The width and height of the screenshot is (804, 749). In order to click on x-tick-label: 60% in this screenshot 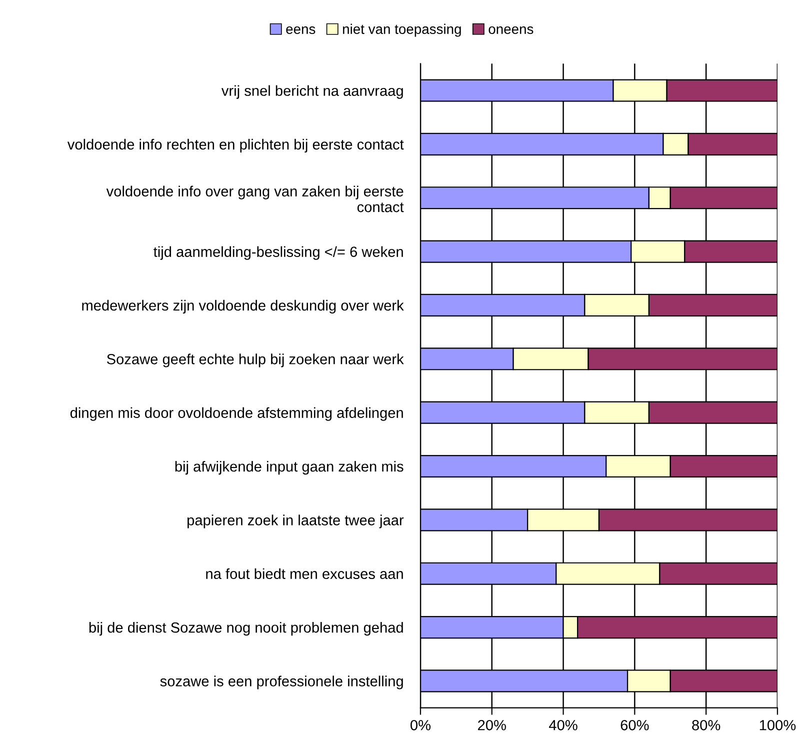, I will do `click(634, 725)`.